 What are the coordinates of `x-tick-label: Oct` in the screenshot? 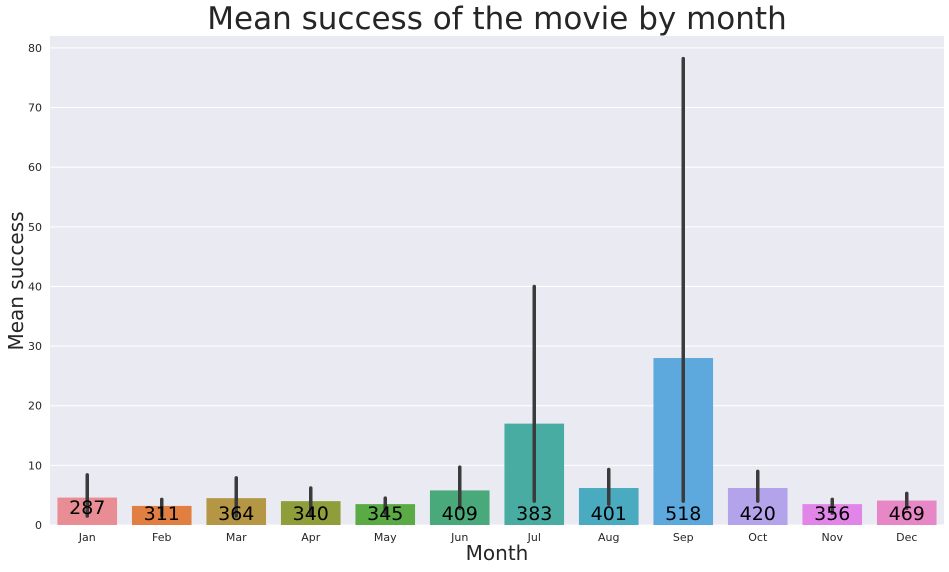 It's located at (758, 537).